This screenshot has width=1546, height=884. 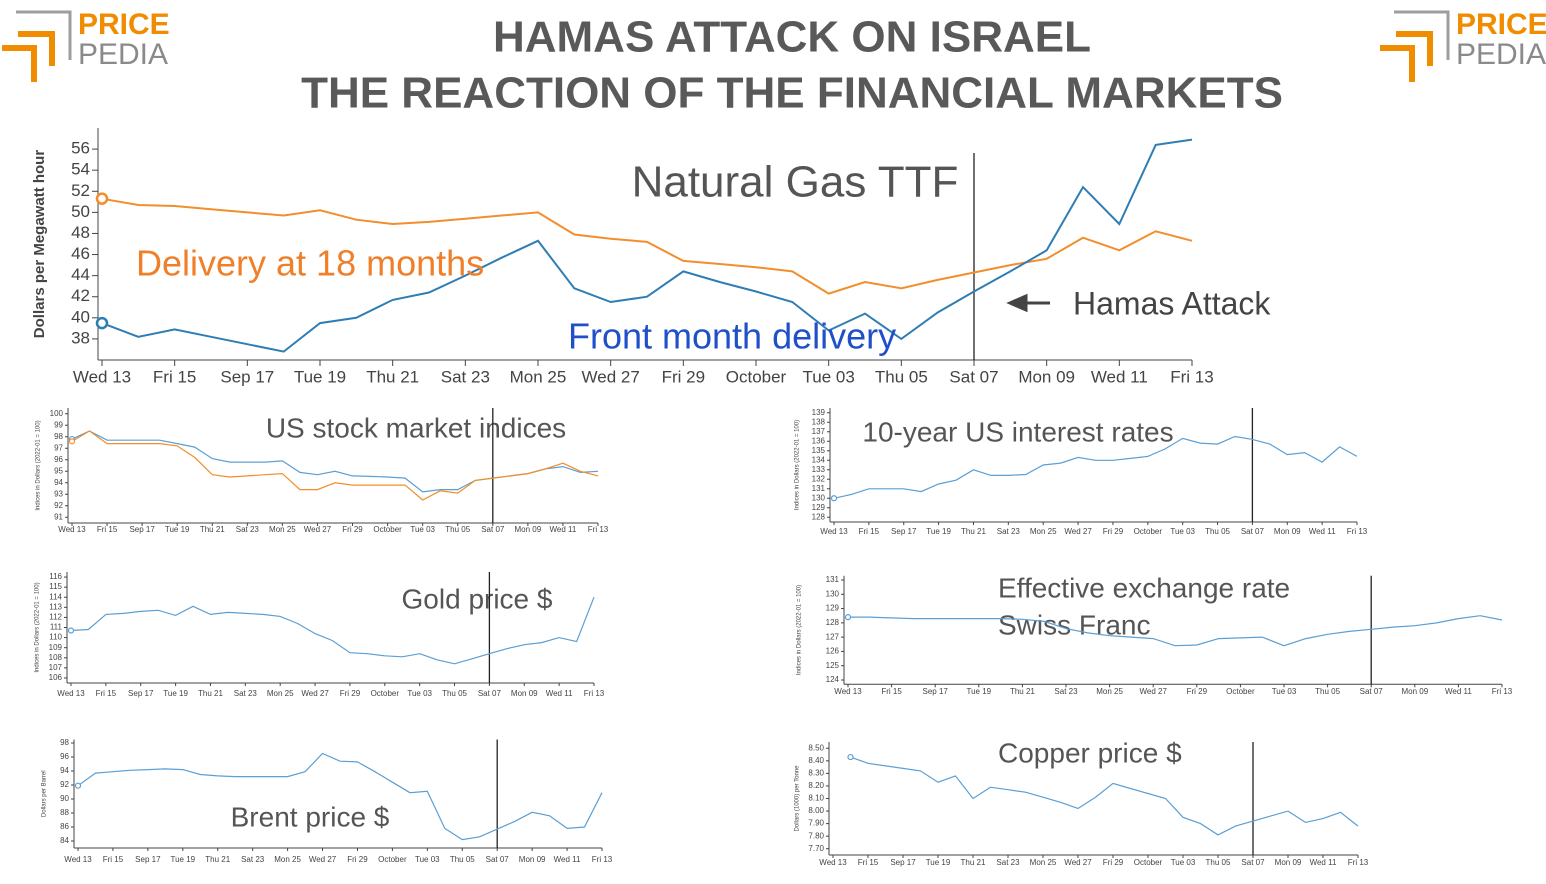 I want to click on chart-title: US stock market indices, so click(x=416, y=427).